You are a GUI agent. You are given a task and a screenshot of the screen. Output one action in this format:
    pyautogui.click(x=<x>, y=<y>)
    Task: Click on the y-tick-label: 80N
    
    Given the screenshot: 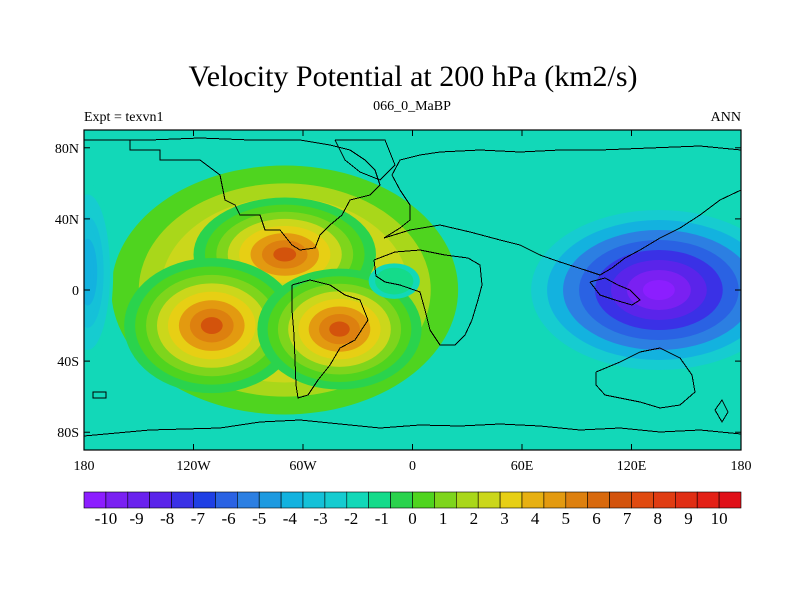 What is the action you would take?
    pyautogui.click(x=67, y=149)
    